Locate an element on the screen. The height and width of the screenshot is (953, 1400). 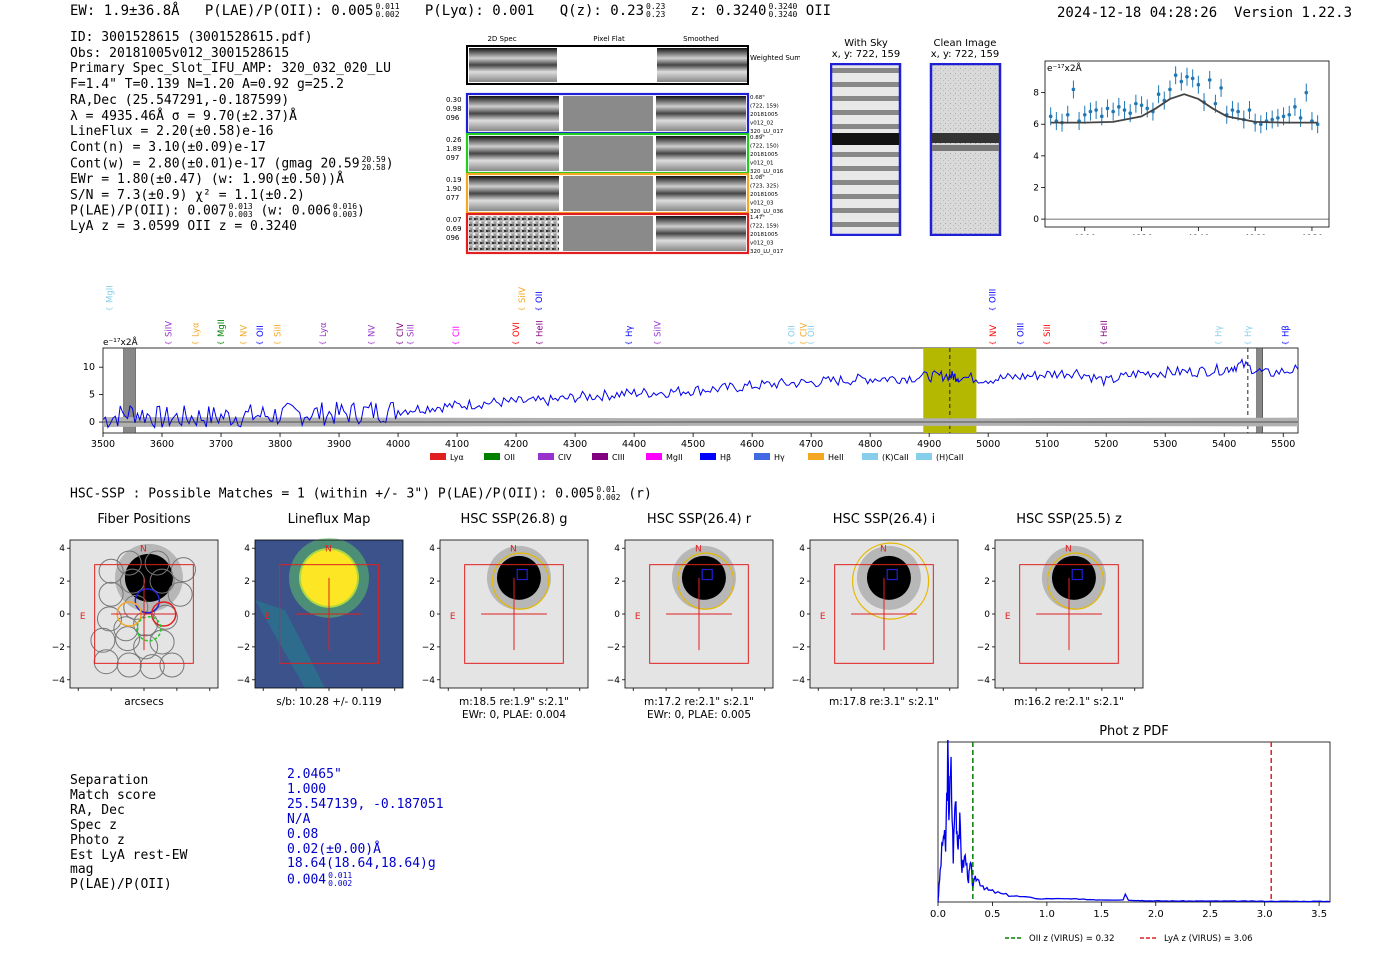
pz-xtick: 3.0 is located at coordinates (1265, 914).